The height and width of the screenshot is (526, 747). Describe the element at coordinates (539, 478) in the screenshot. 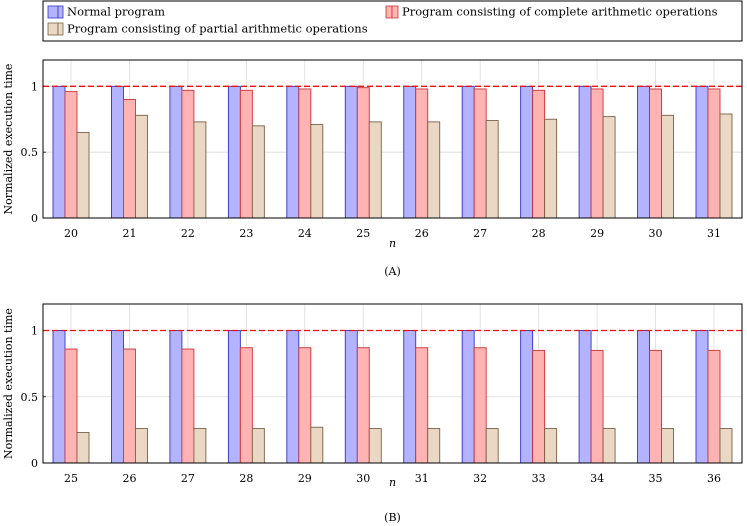

I see `x-tick-label: 33` at that location.